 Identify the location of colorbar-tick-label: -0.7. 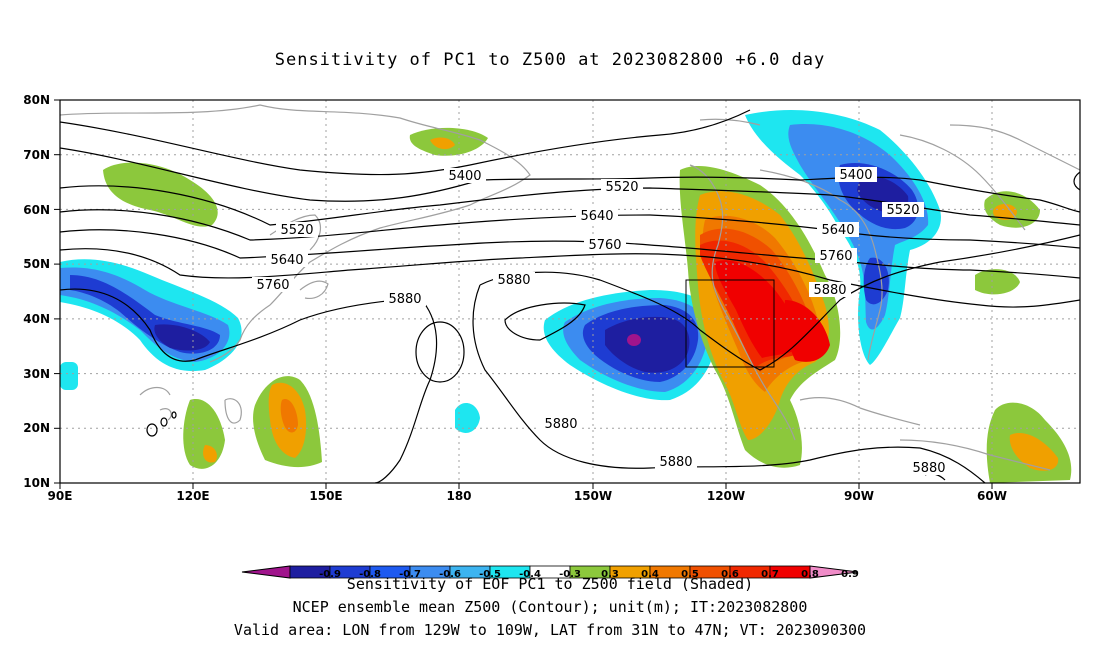
(410, 574).